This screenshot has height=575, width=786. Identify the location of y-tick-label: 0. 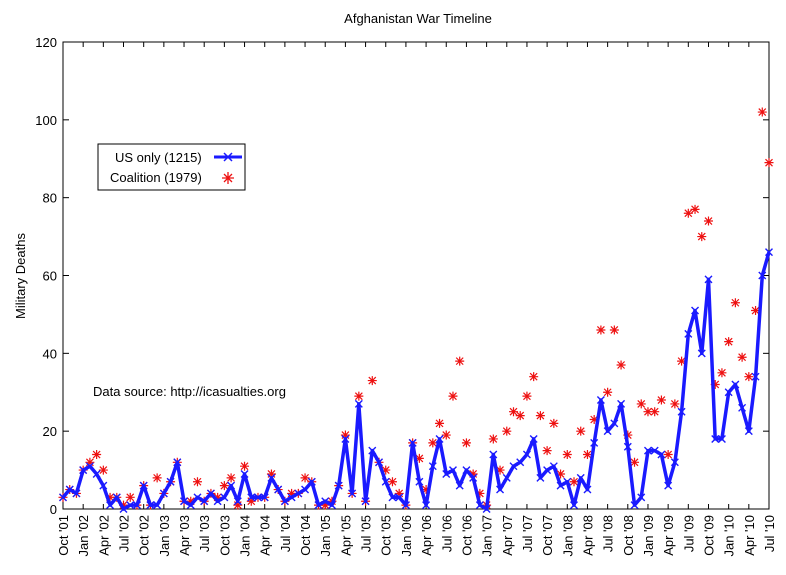
(53, 509).